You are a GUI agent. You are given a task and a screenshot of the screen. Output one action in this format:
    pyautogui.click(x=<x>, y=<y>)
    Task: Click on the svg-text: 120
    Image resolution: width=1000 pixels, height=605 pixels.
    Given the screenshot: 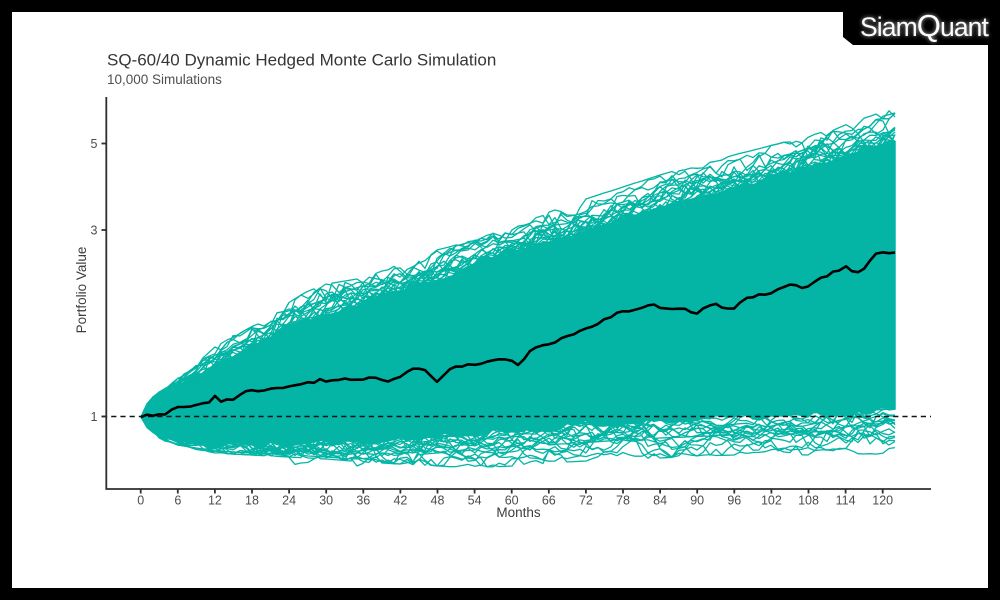 What is the action you would take?
    pyautogui.click(x=882, y=501)
    